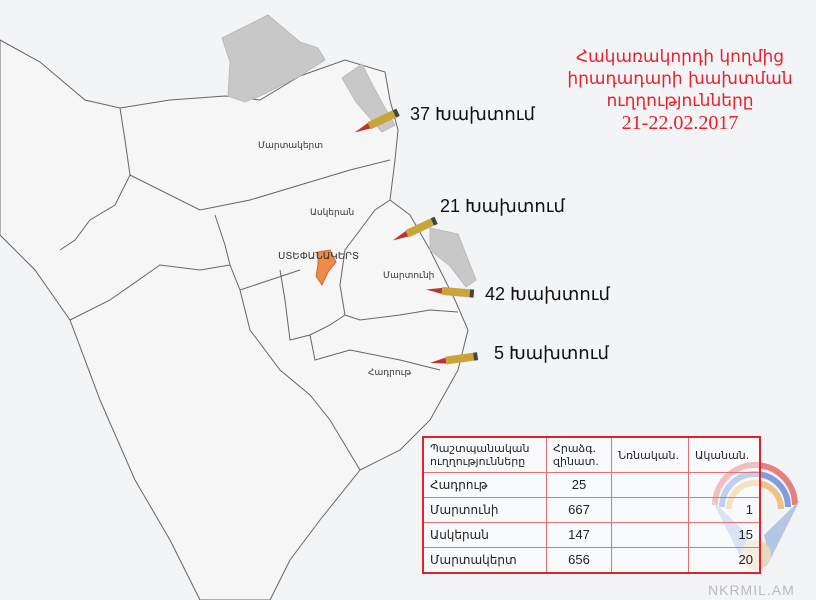  I want to click on cell: 1, so click(724, 510).